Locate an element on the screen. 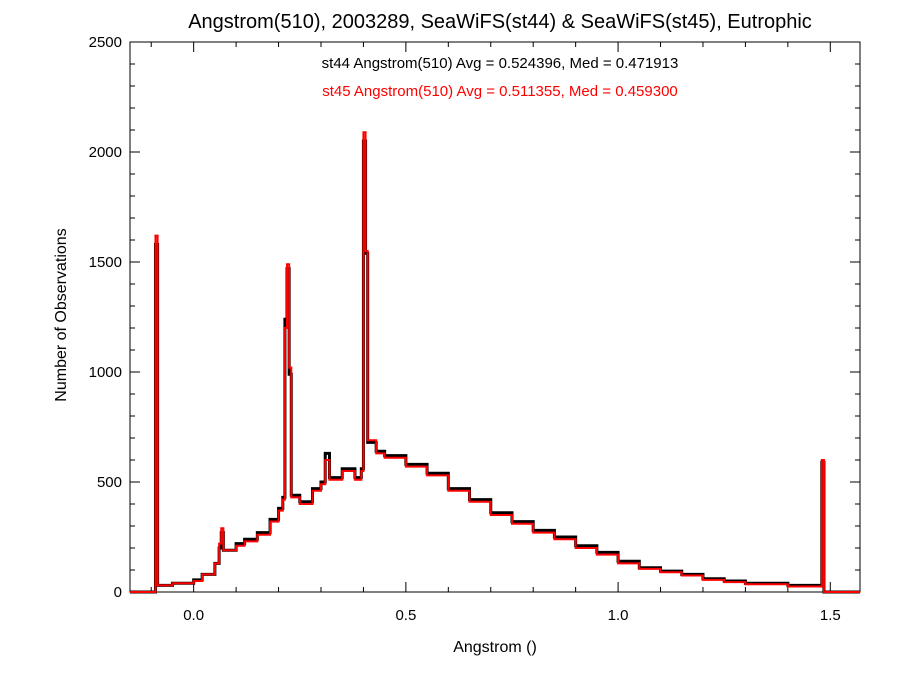 This screenshot has width=900, height=680. x-tick-label: 0.5 is located at coordinates (405, 615).